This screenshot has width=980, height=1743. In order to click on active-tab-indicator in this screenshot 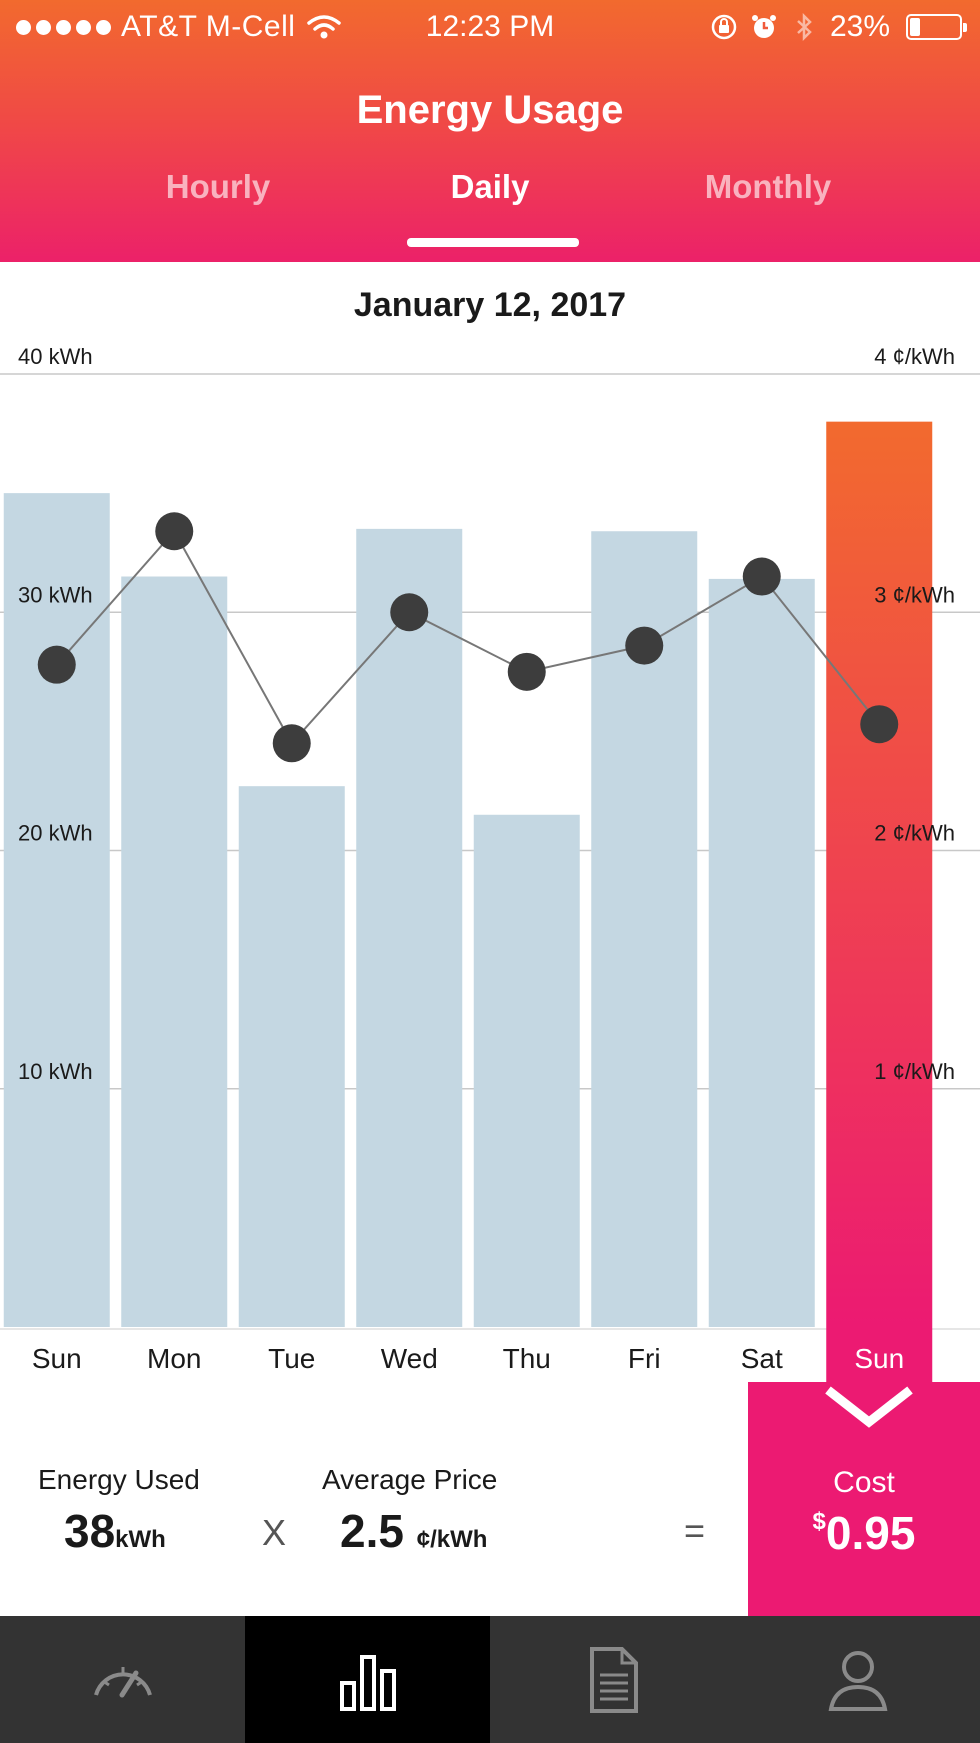, I will do `click(493, 242)`.